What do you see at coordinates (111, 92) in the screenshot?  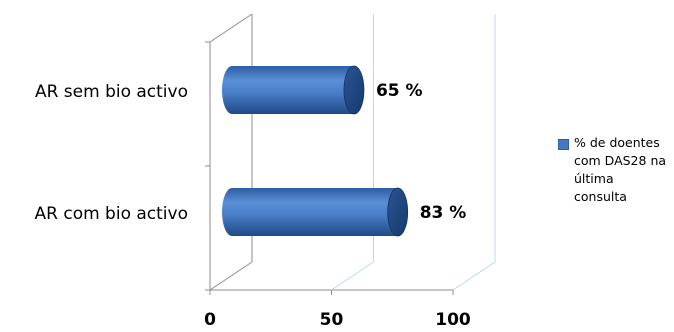 I see `category-label: AR sem bio activo` at bounding box center [111, 92].